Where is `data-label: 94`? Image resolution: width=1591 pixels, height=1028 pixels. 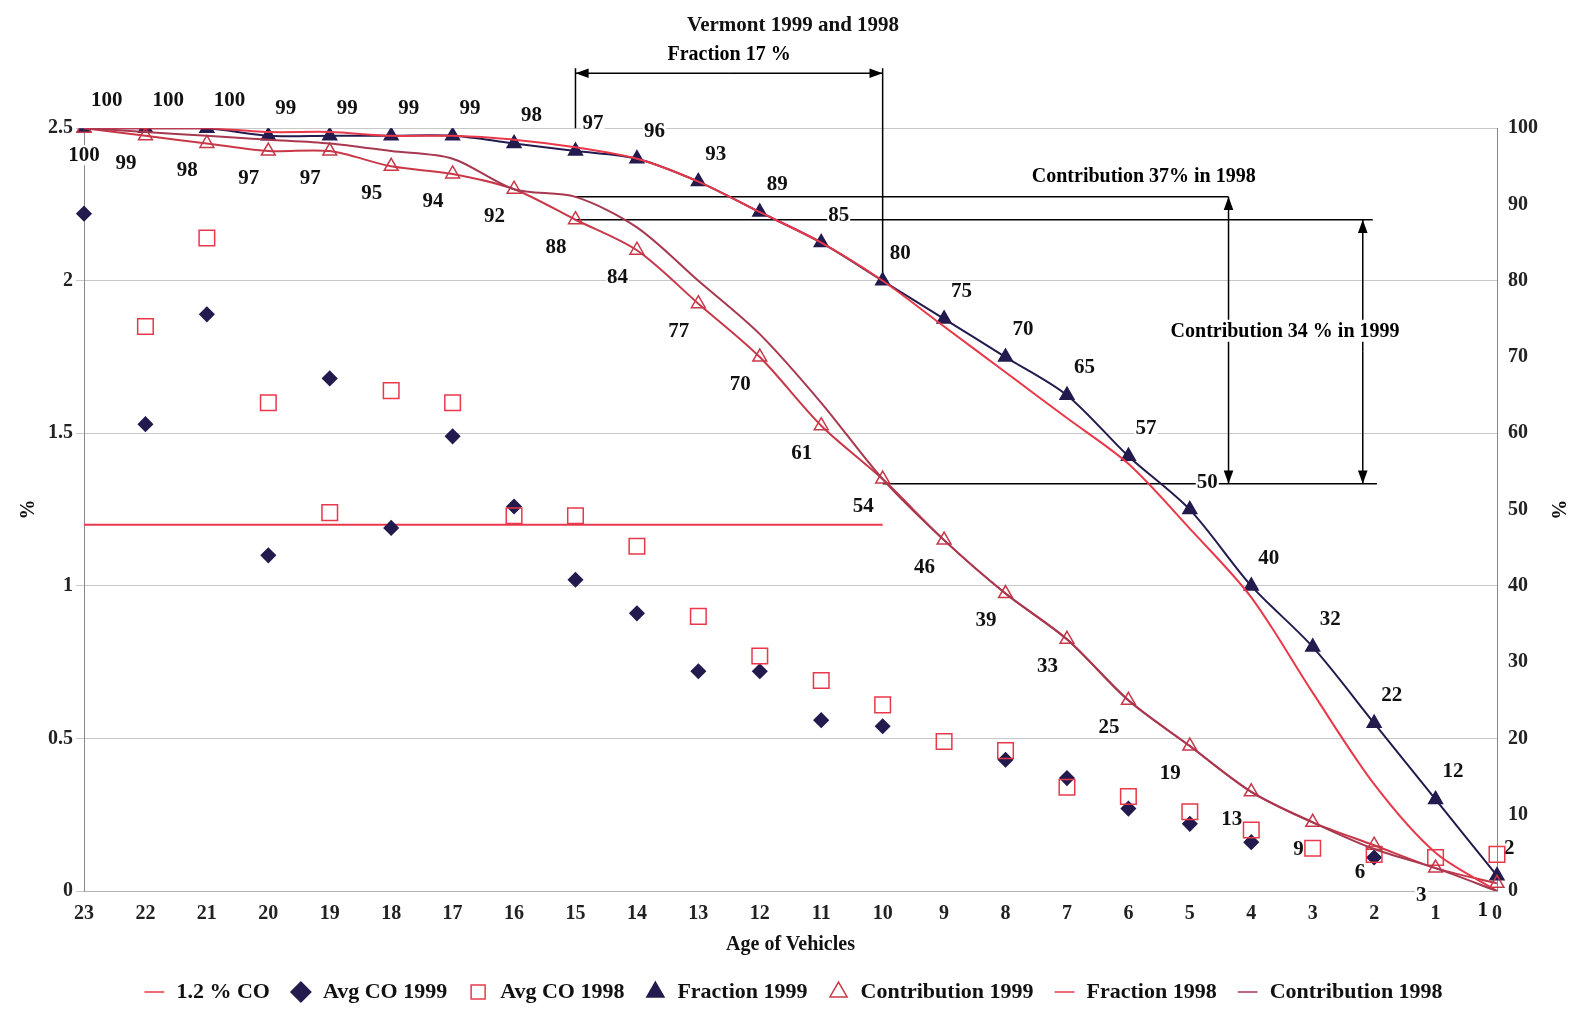 data-label: 94 is located at coordinates (433, 199).